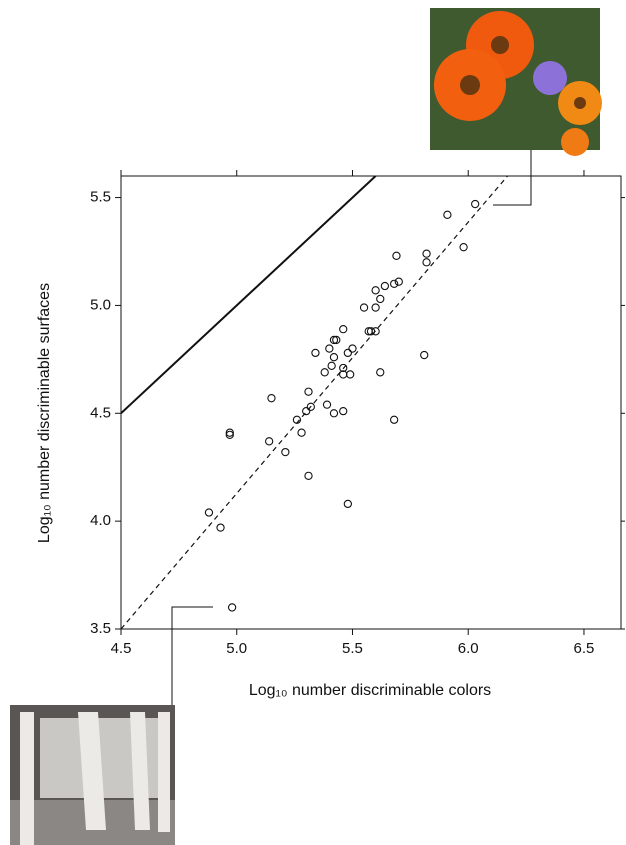  I want to click on y-tick-label: 4.0, so click(100, 520).